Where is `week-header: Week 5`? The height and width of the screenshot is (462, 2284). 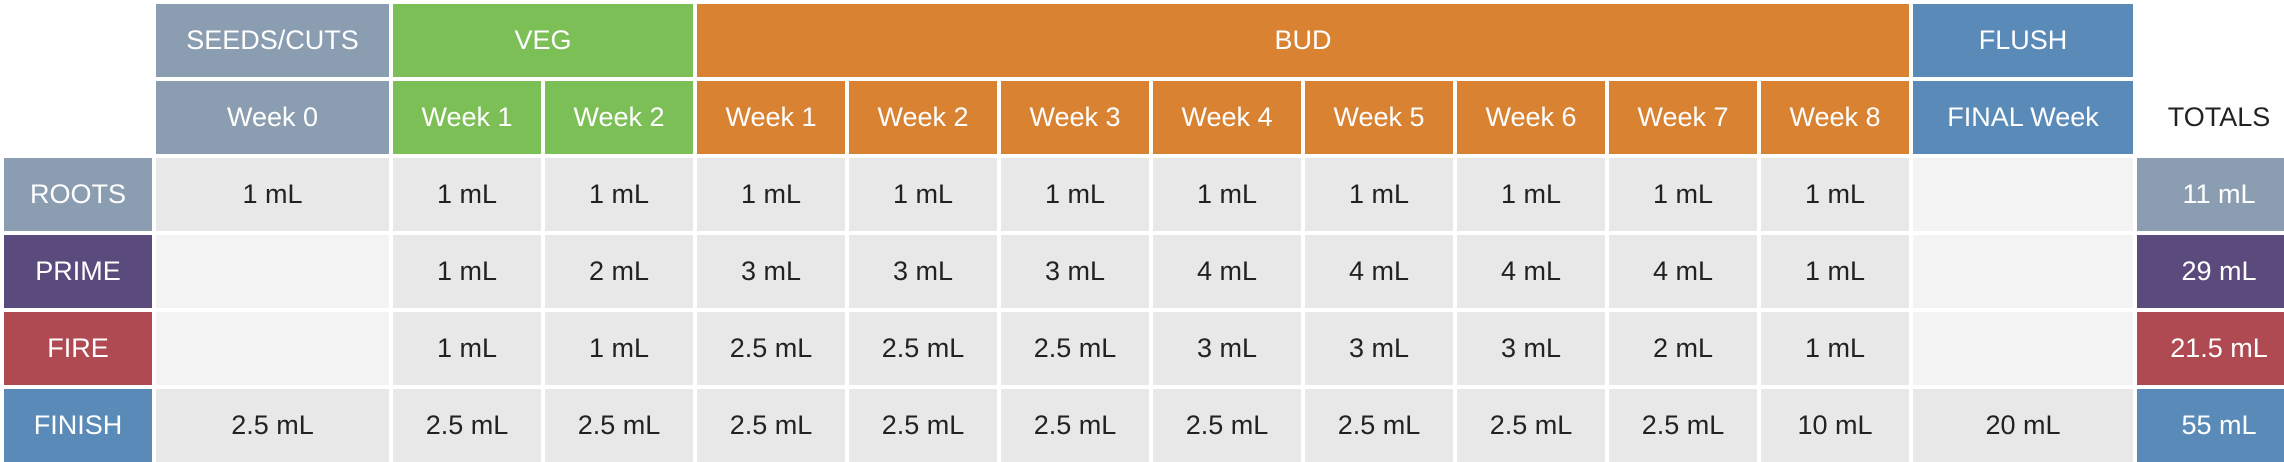
week-header: Week 5 is located at coordinates (1379, 117).